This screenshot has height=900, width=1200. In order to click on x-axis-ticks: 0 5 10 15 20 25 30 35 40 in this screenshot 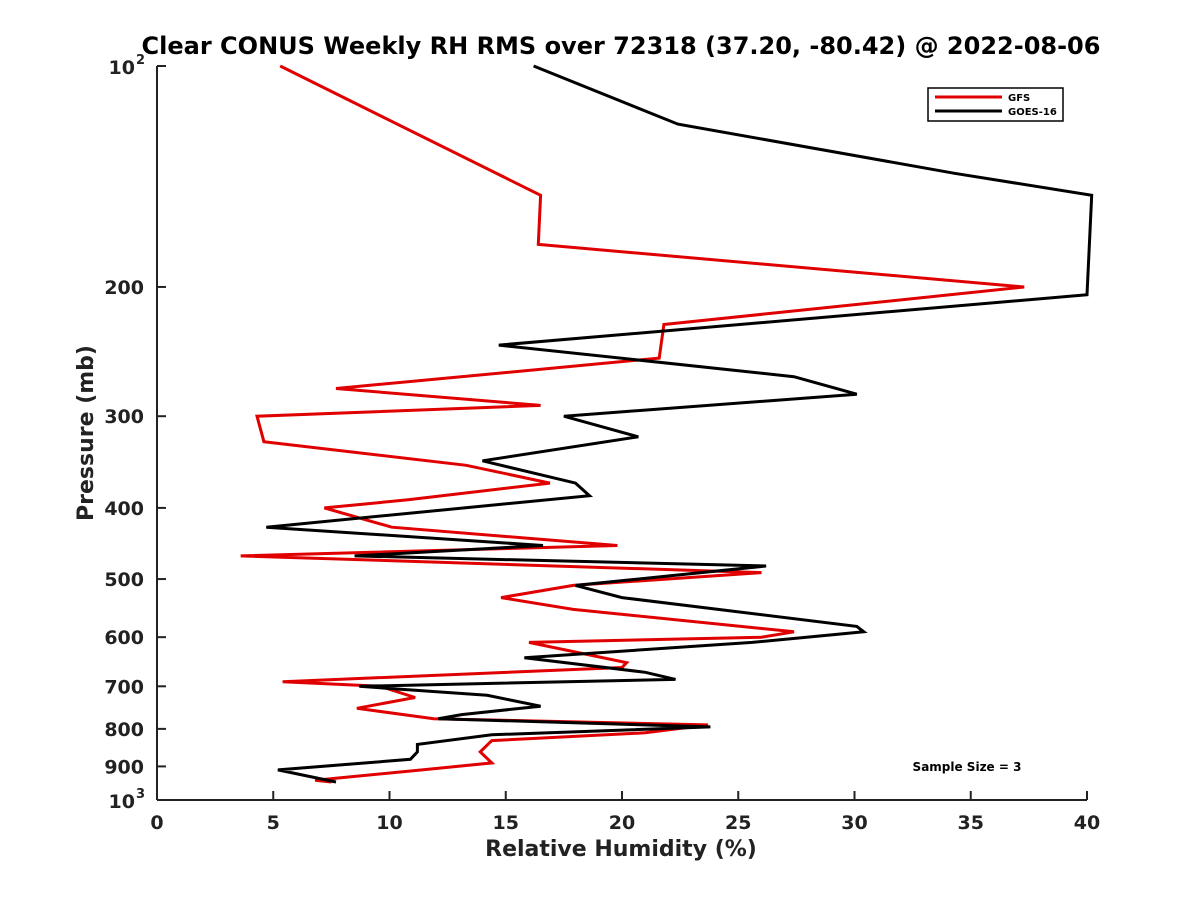, I will do `click(625, 812)`.